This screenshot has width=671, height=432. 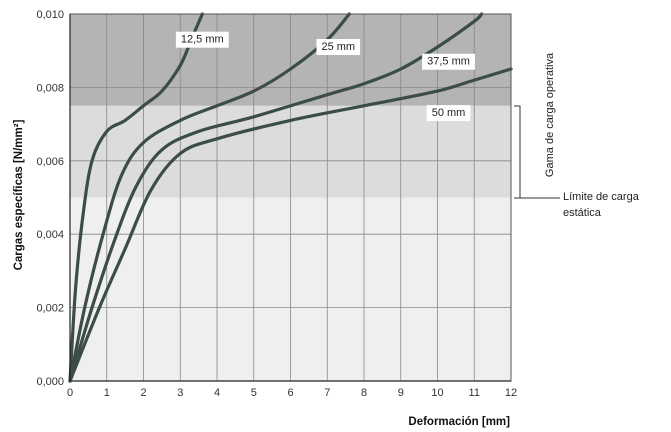 I want to click on static-limit-label-line1: Límite de carga, so click(x=601, y=197).